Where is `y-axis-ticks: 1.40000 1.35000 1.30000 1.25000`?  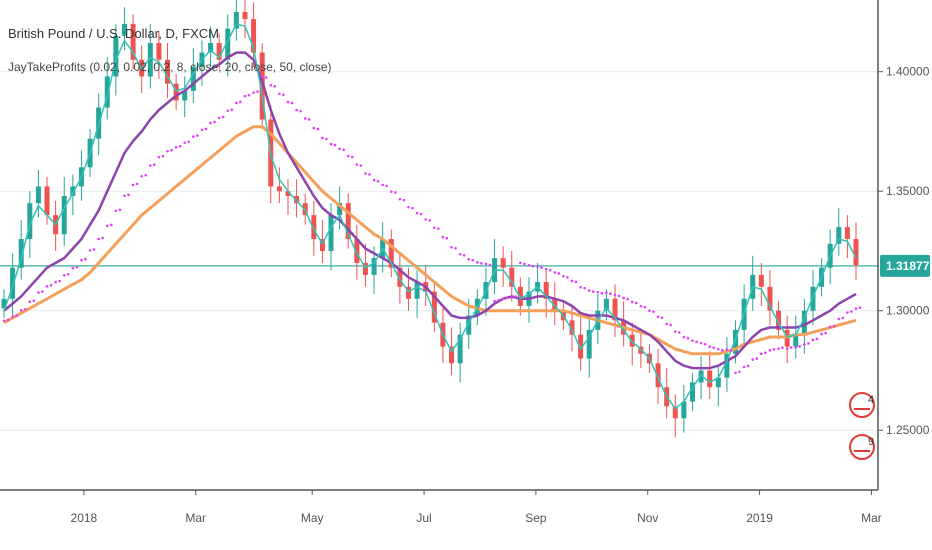 y-axis-ticks: 1.40000 1.35000 1.30000 1.25000 is located at coordinates (904, 251).